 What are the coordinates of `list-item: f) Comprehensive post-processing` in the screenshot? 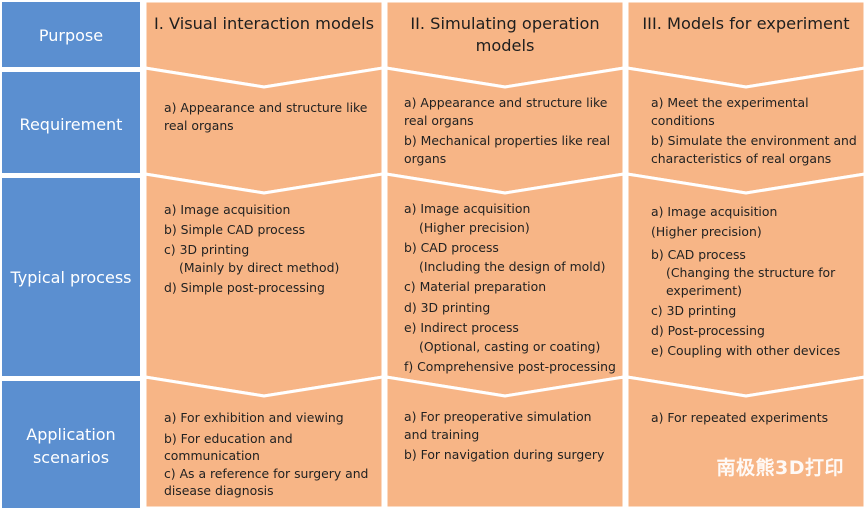 It's located at (510, 366).